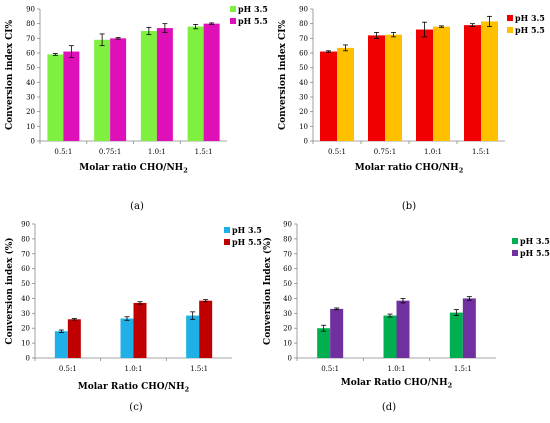 The image size is (550, 423). Describe the element at coordinates (409, 206) in the screenshot. I see `panel-caption: (b)` at that location.